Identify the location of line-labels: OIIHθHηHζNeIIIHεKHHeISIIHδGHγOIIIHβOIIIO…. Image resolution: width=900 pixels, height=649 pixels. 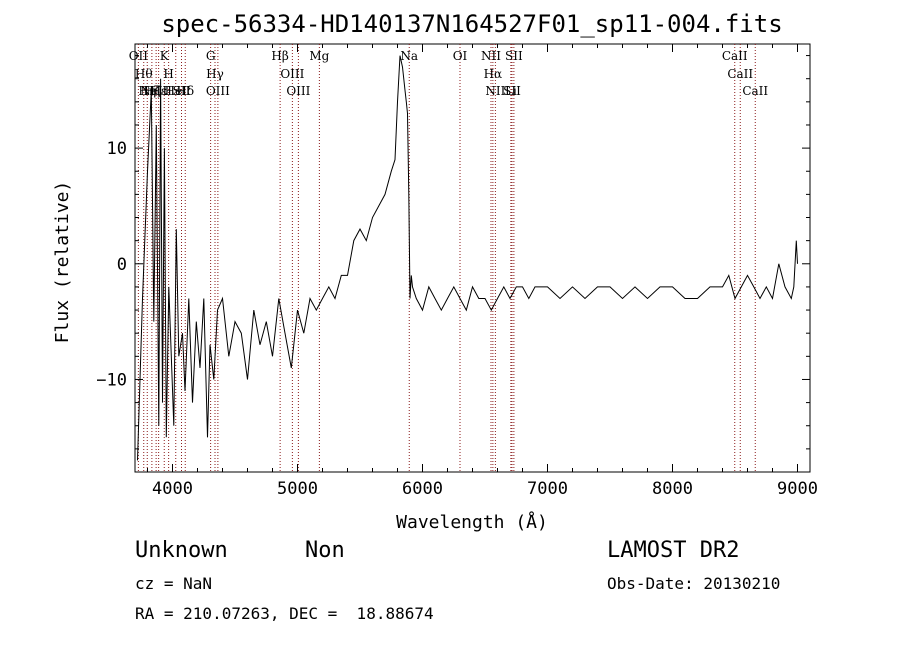
(449, 73).